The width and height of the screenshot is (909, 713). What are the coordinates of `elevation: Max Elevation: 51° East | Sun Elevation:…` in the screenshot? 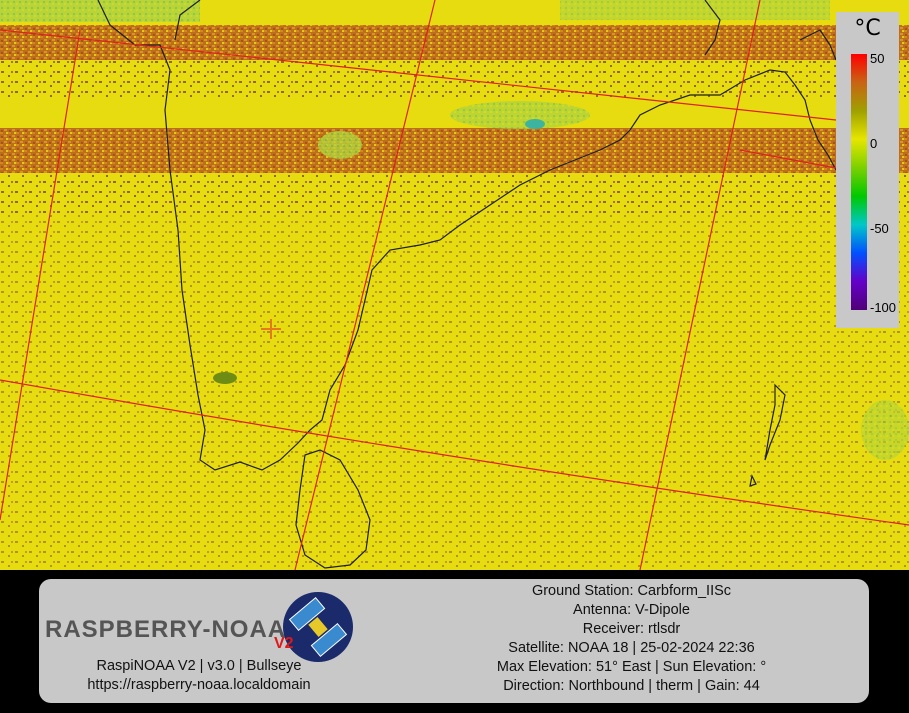 It's located at (631, 667).